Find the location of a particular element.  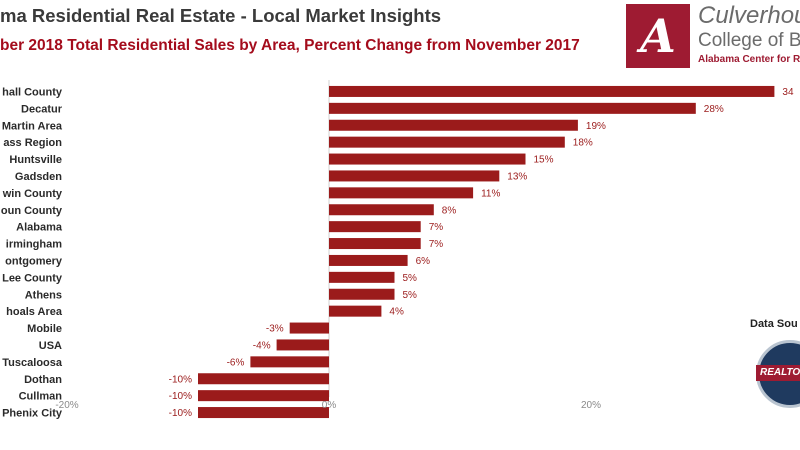

value-label: 4% is located at coordinates (396, 312).